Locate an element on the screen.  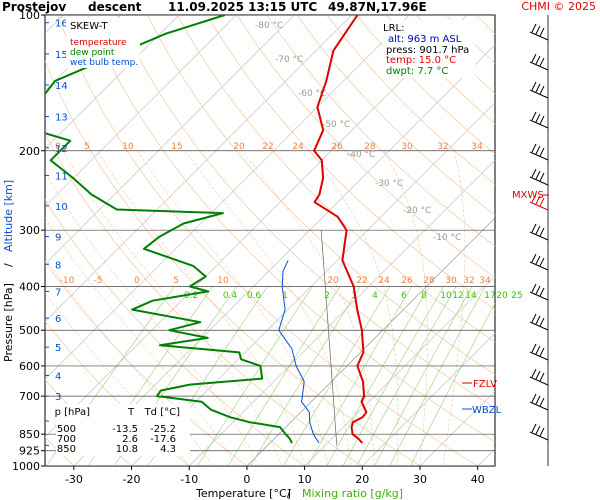
pressure-tick-label: 925 is located at coordinates (29, 451).